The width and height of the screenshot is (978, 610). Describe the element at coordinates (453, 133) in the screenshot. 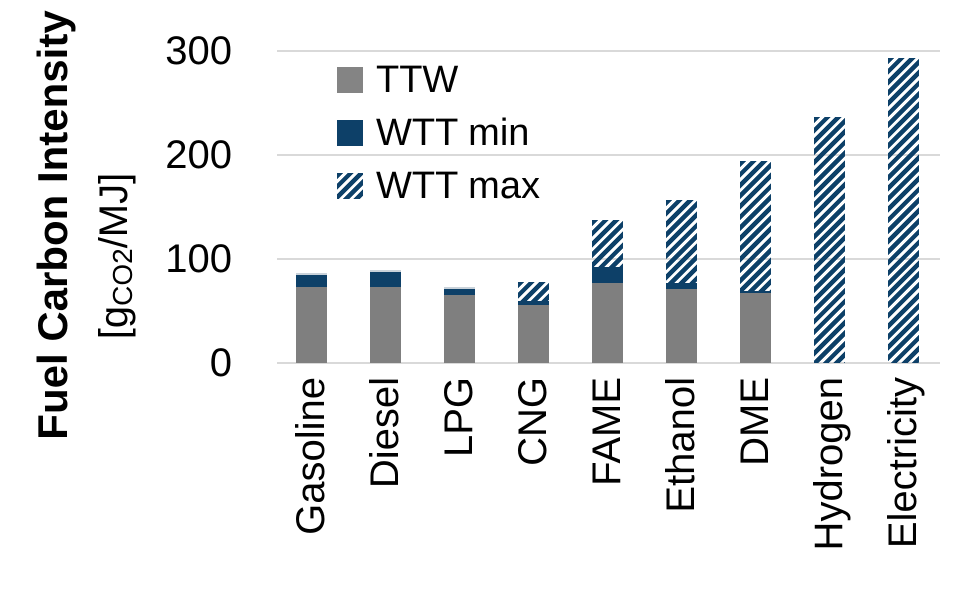

I see `legend-label-wtt-min: WTT min` at that location.